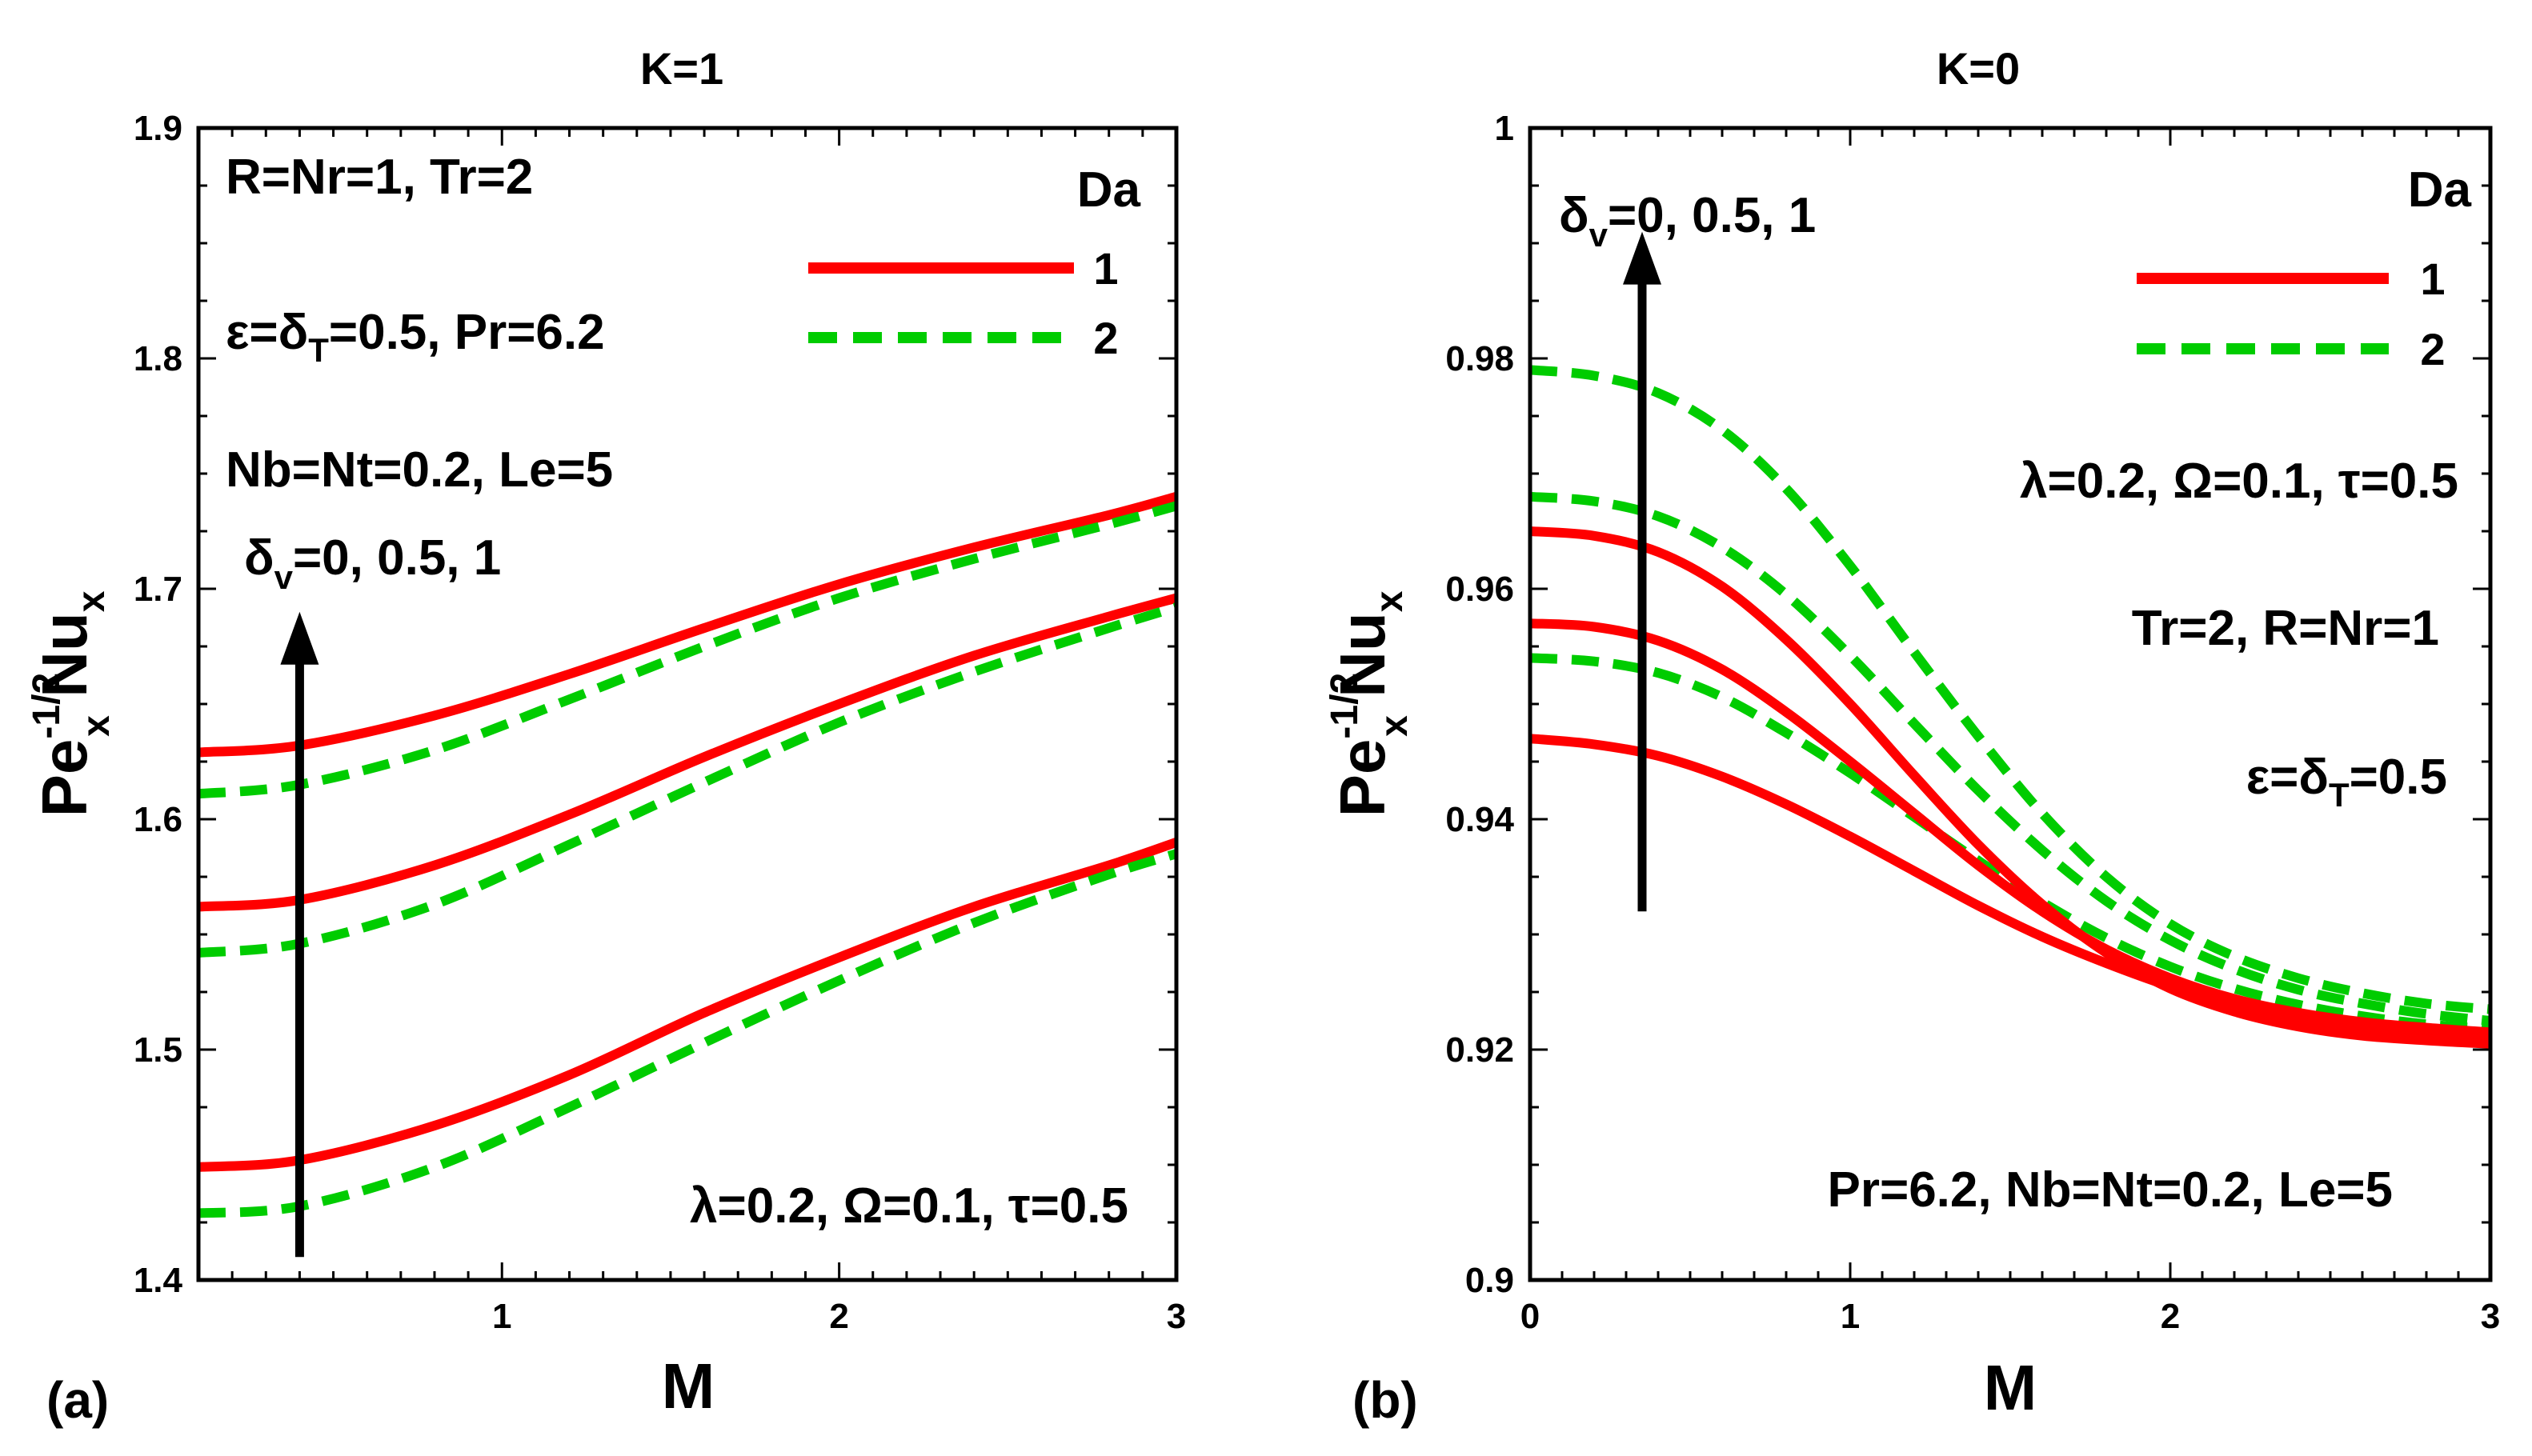  I want to click on panel-a-title: K=1, so click(681, 68).